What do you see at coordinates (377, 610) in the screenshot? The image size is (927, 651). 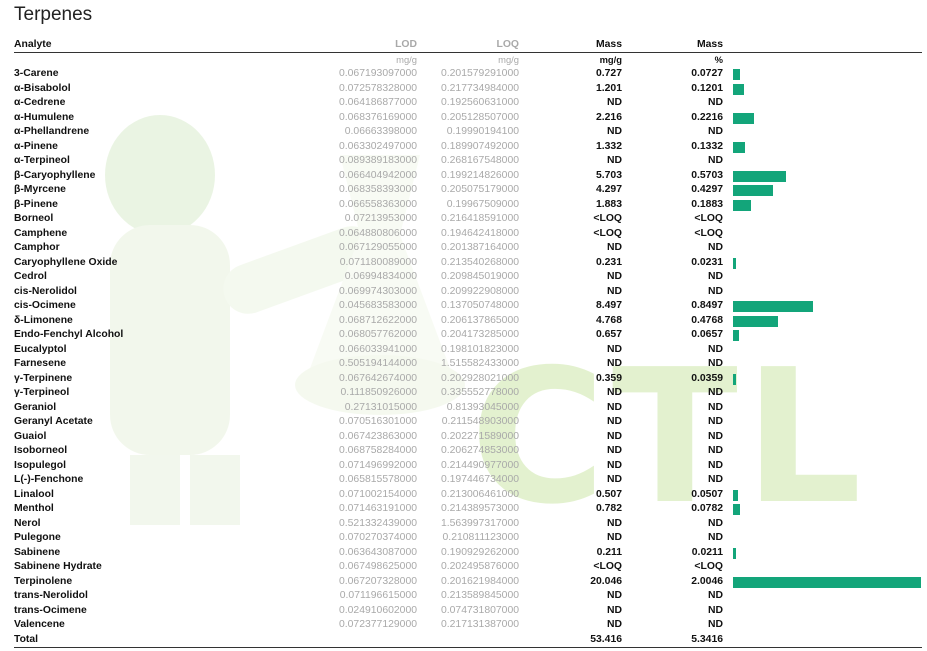 I see `lod-value: 0.024910602000` at bounding box center [377, 610].